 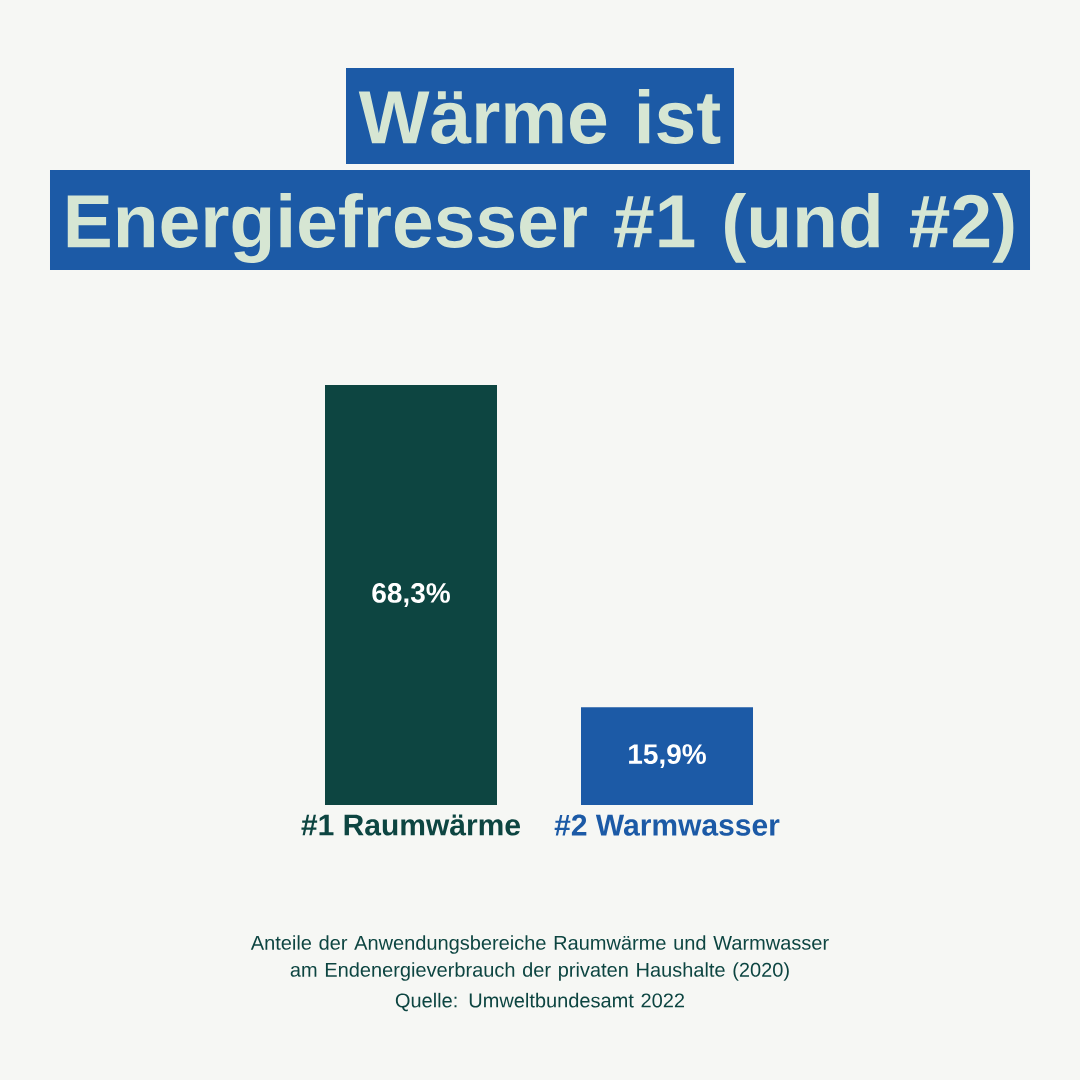 What do you see at coordinates (539, 958) in the screenshot?
I see `text: Anteile der Anwendungsbereiche Raumwärme und Warmwasser am Endenergieverbrauch der privaten Haushalte (2020)` at bounding box center [539, 958].